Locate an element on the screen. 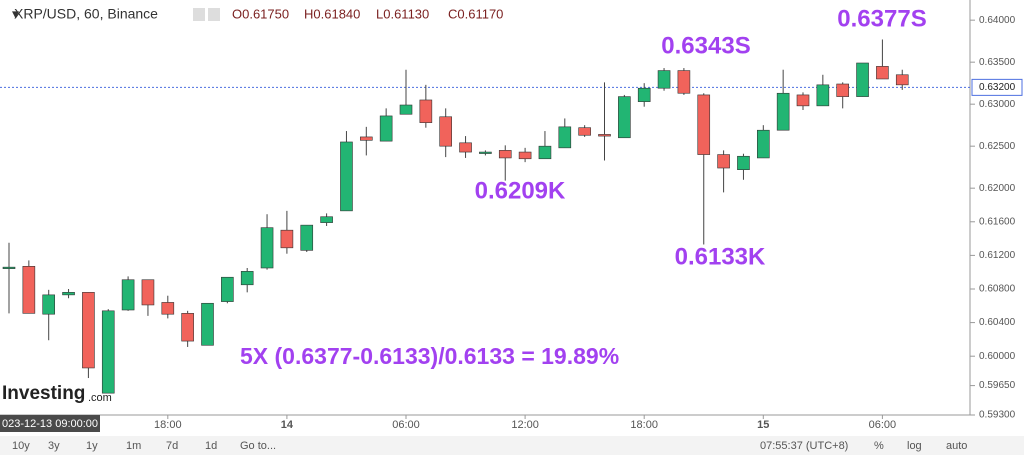 The width and height of the screenshot is (1024, 460). x-tick-label: 15 is located at coordinates (763, 425).